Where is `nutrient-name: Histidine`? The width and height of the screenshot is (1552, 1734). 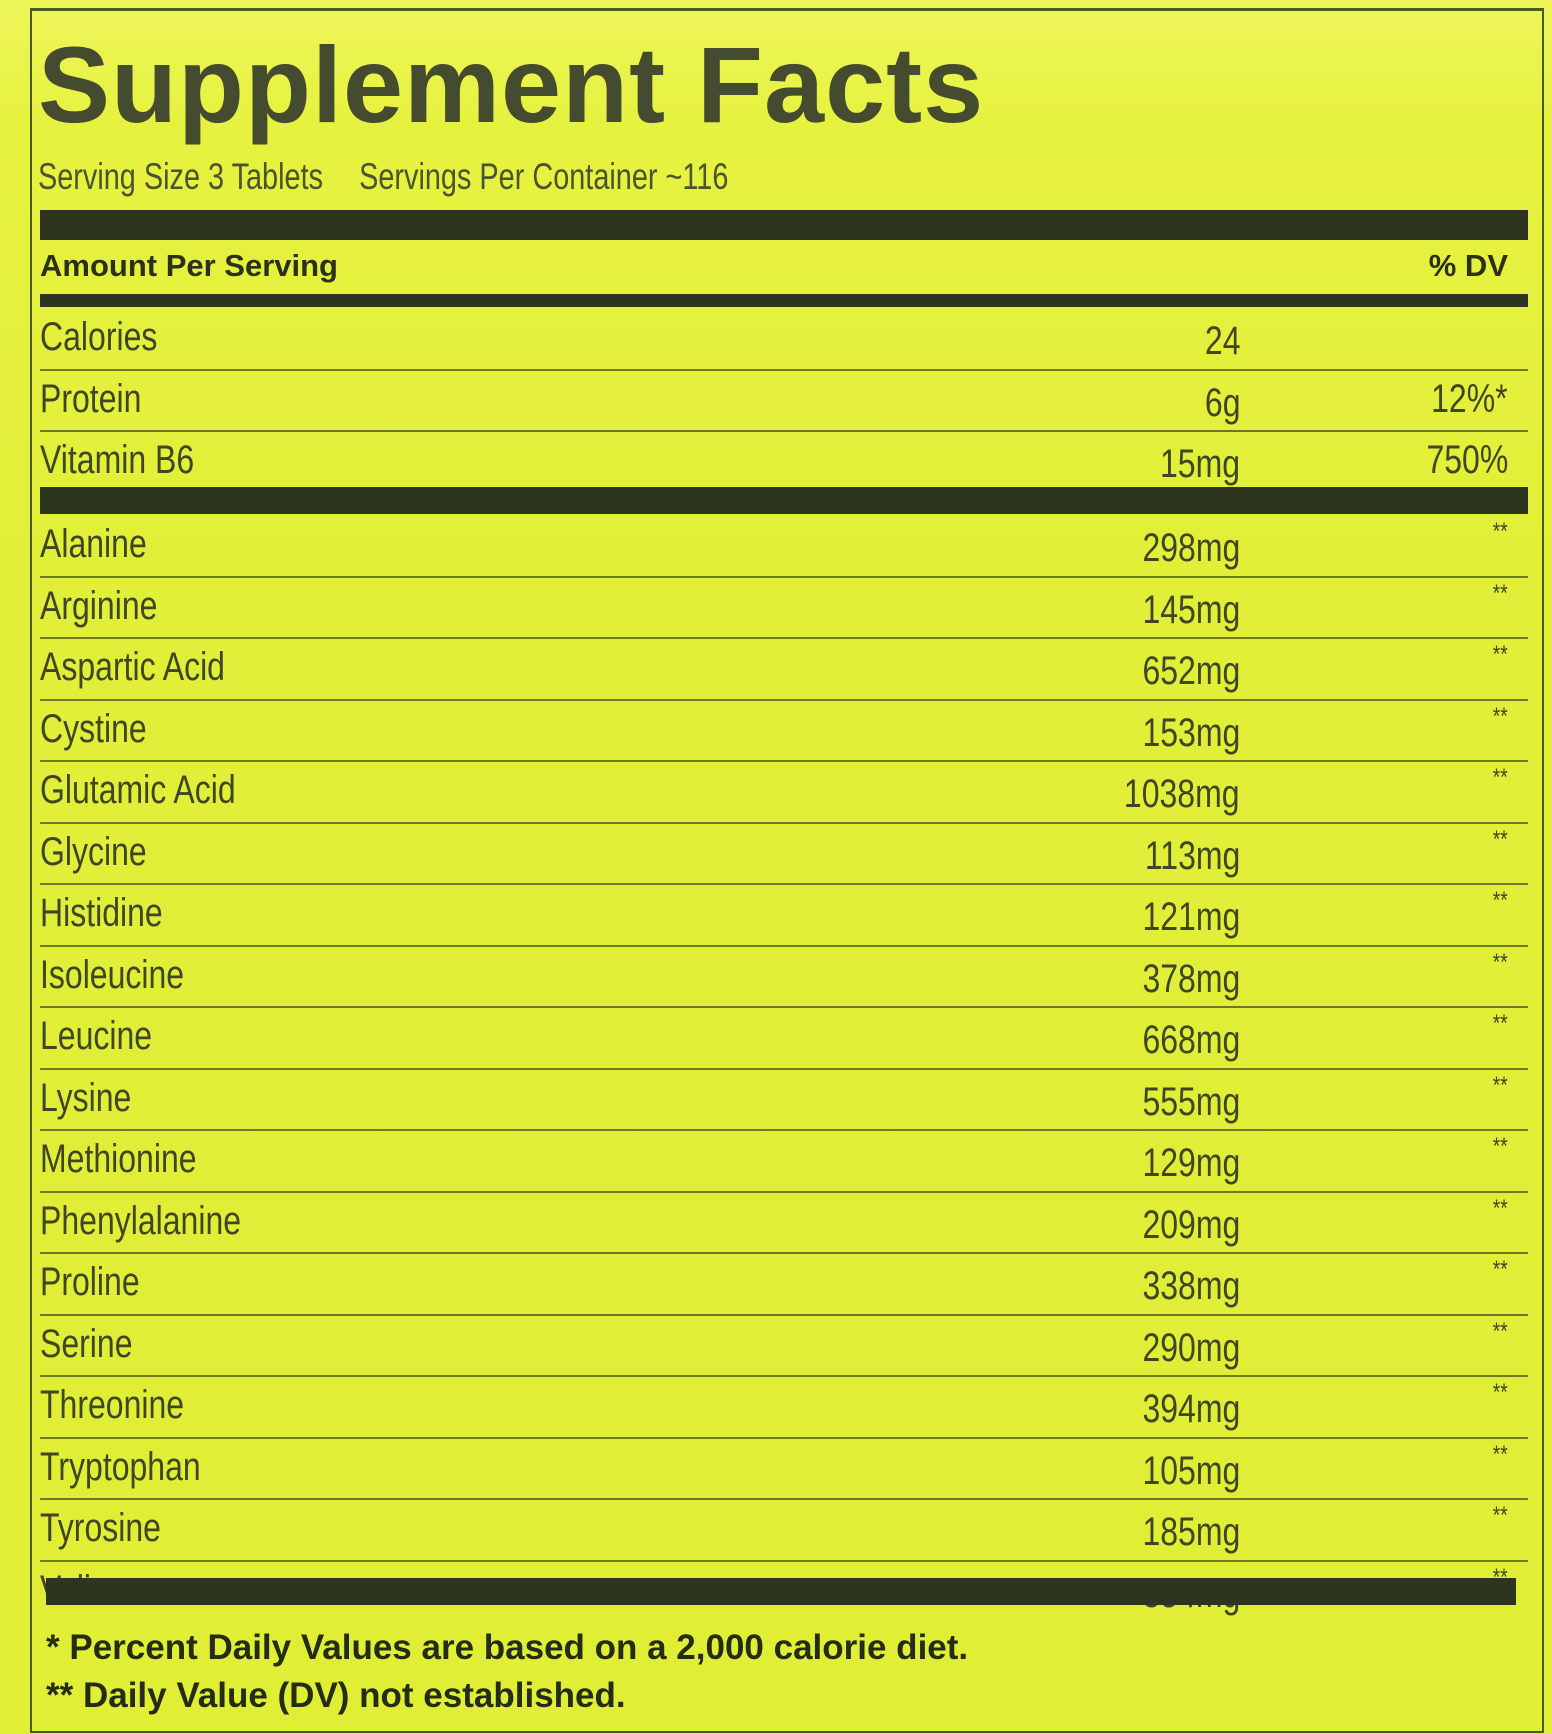
nutrient-name: Histidine is located at coordinates (101, 913).